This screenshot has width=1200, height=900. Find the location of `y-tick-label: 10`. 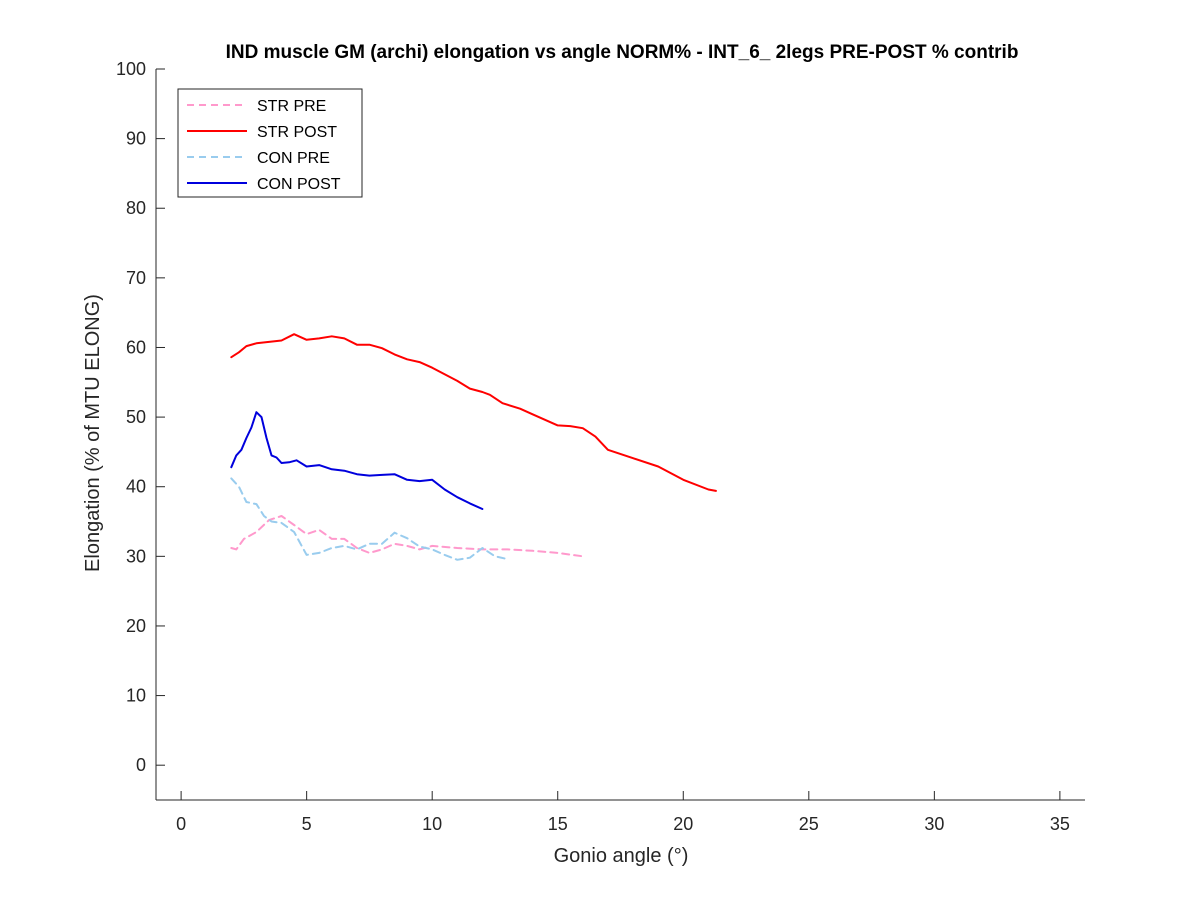

y-tick-label: 10 is located at coordinates (136, 696).